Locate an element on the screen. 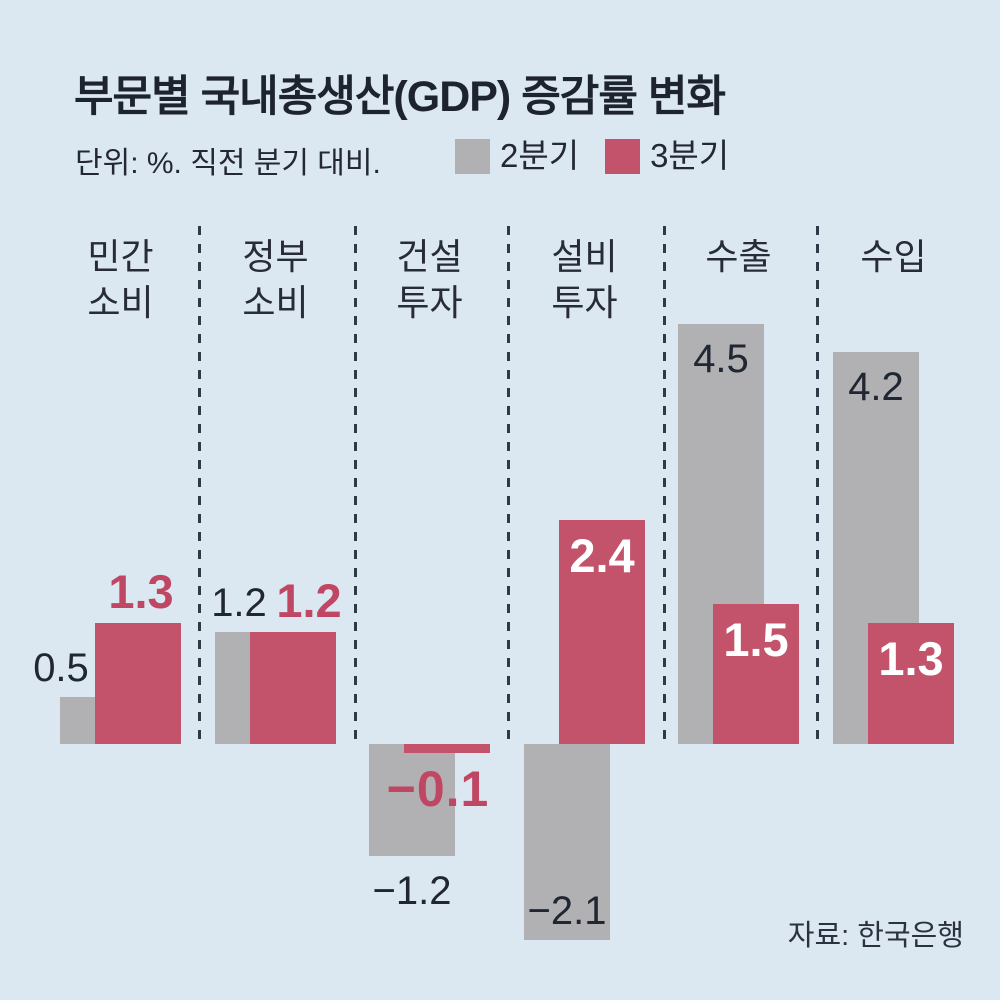  legend-swatch-q3 is located at coordinates (623, 156).